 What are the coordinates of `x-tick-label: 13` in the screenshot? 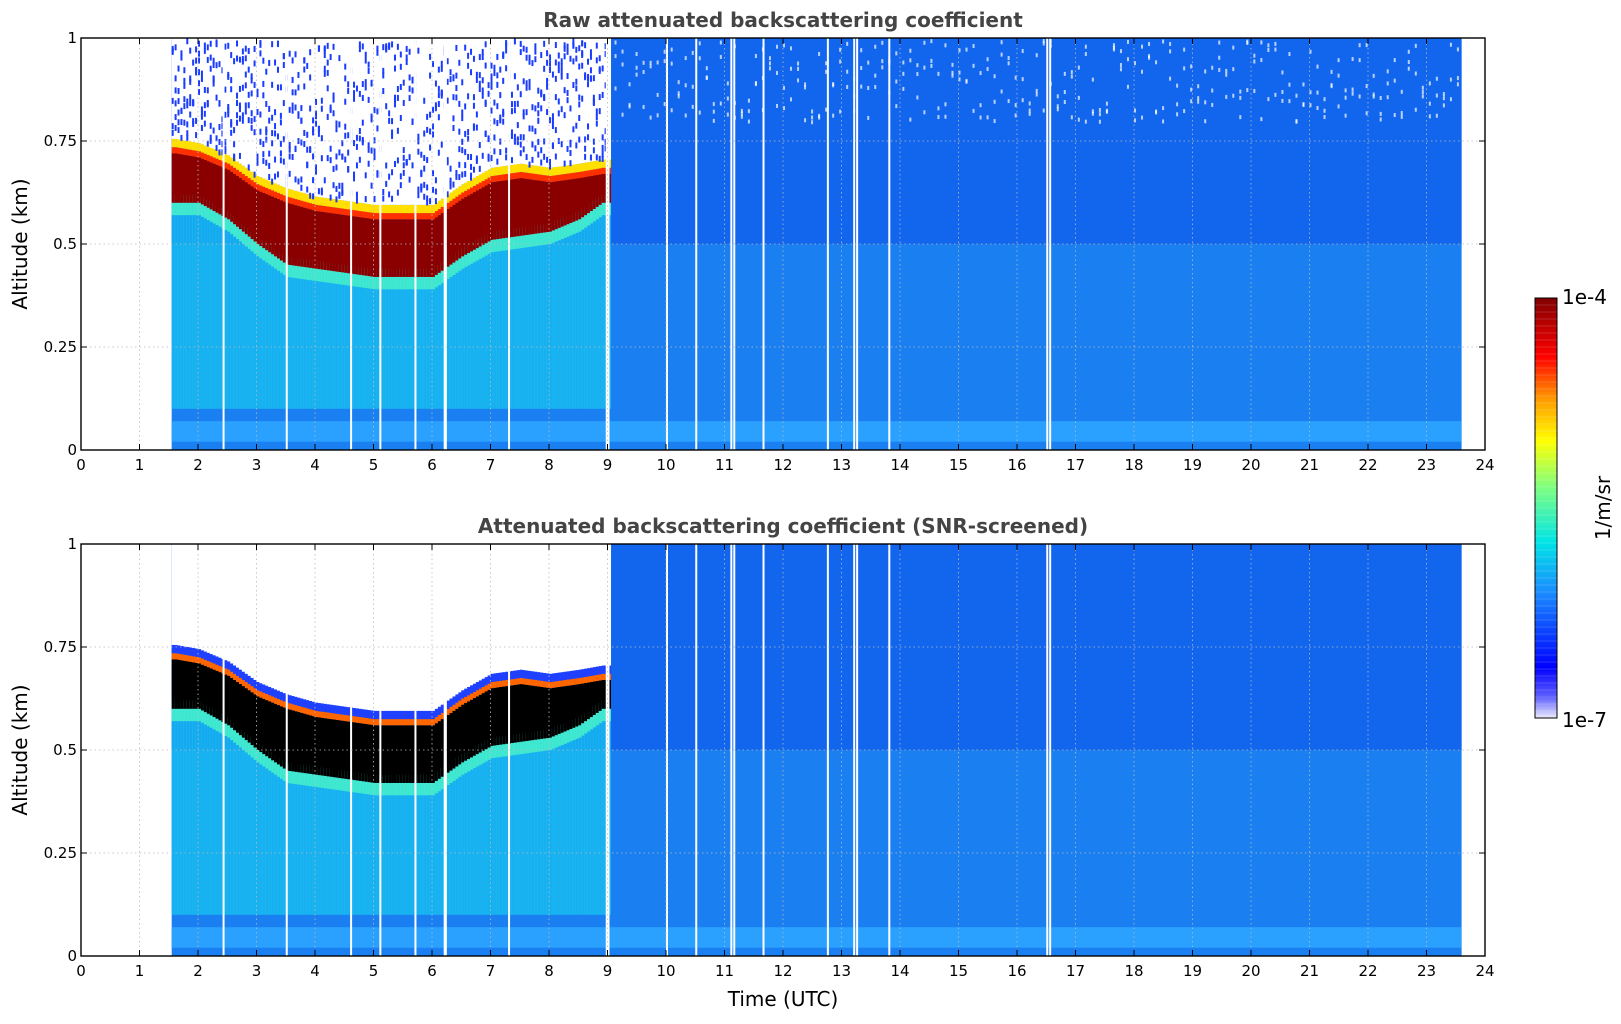 It's located at (841, 465).